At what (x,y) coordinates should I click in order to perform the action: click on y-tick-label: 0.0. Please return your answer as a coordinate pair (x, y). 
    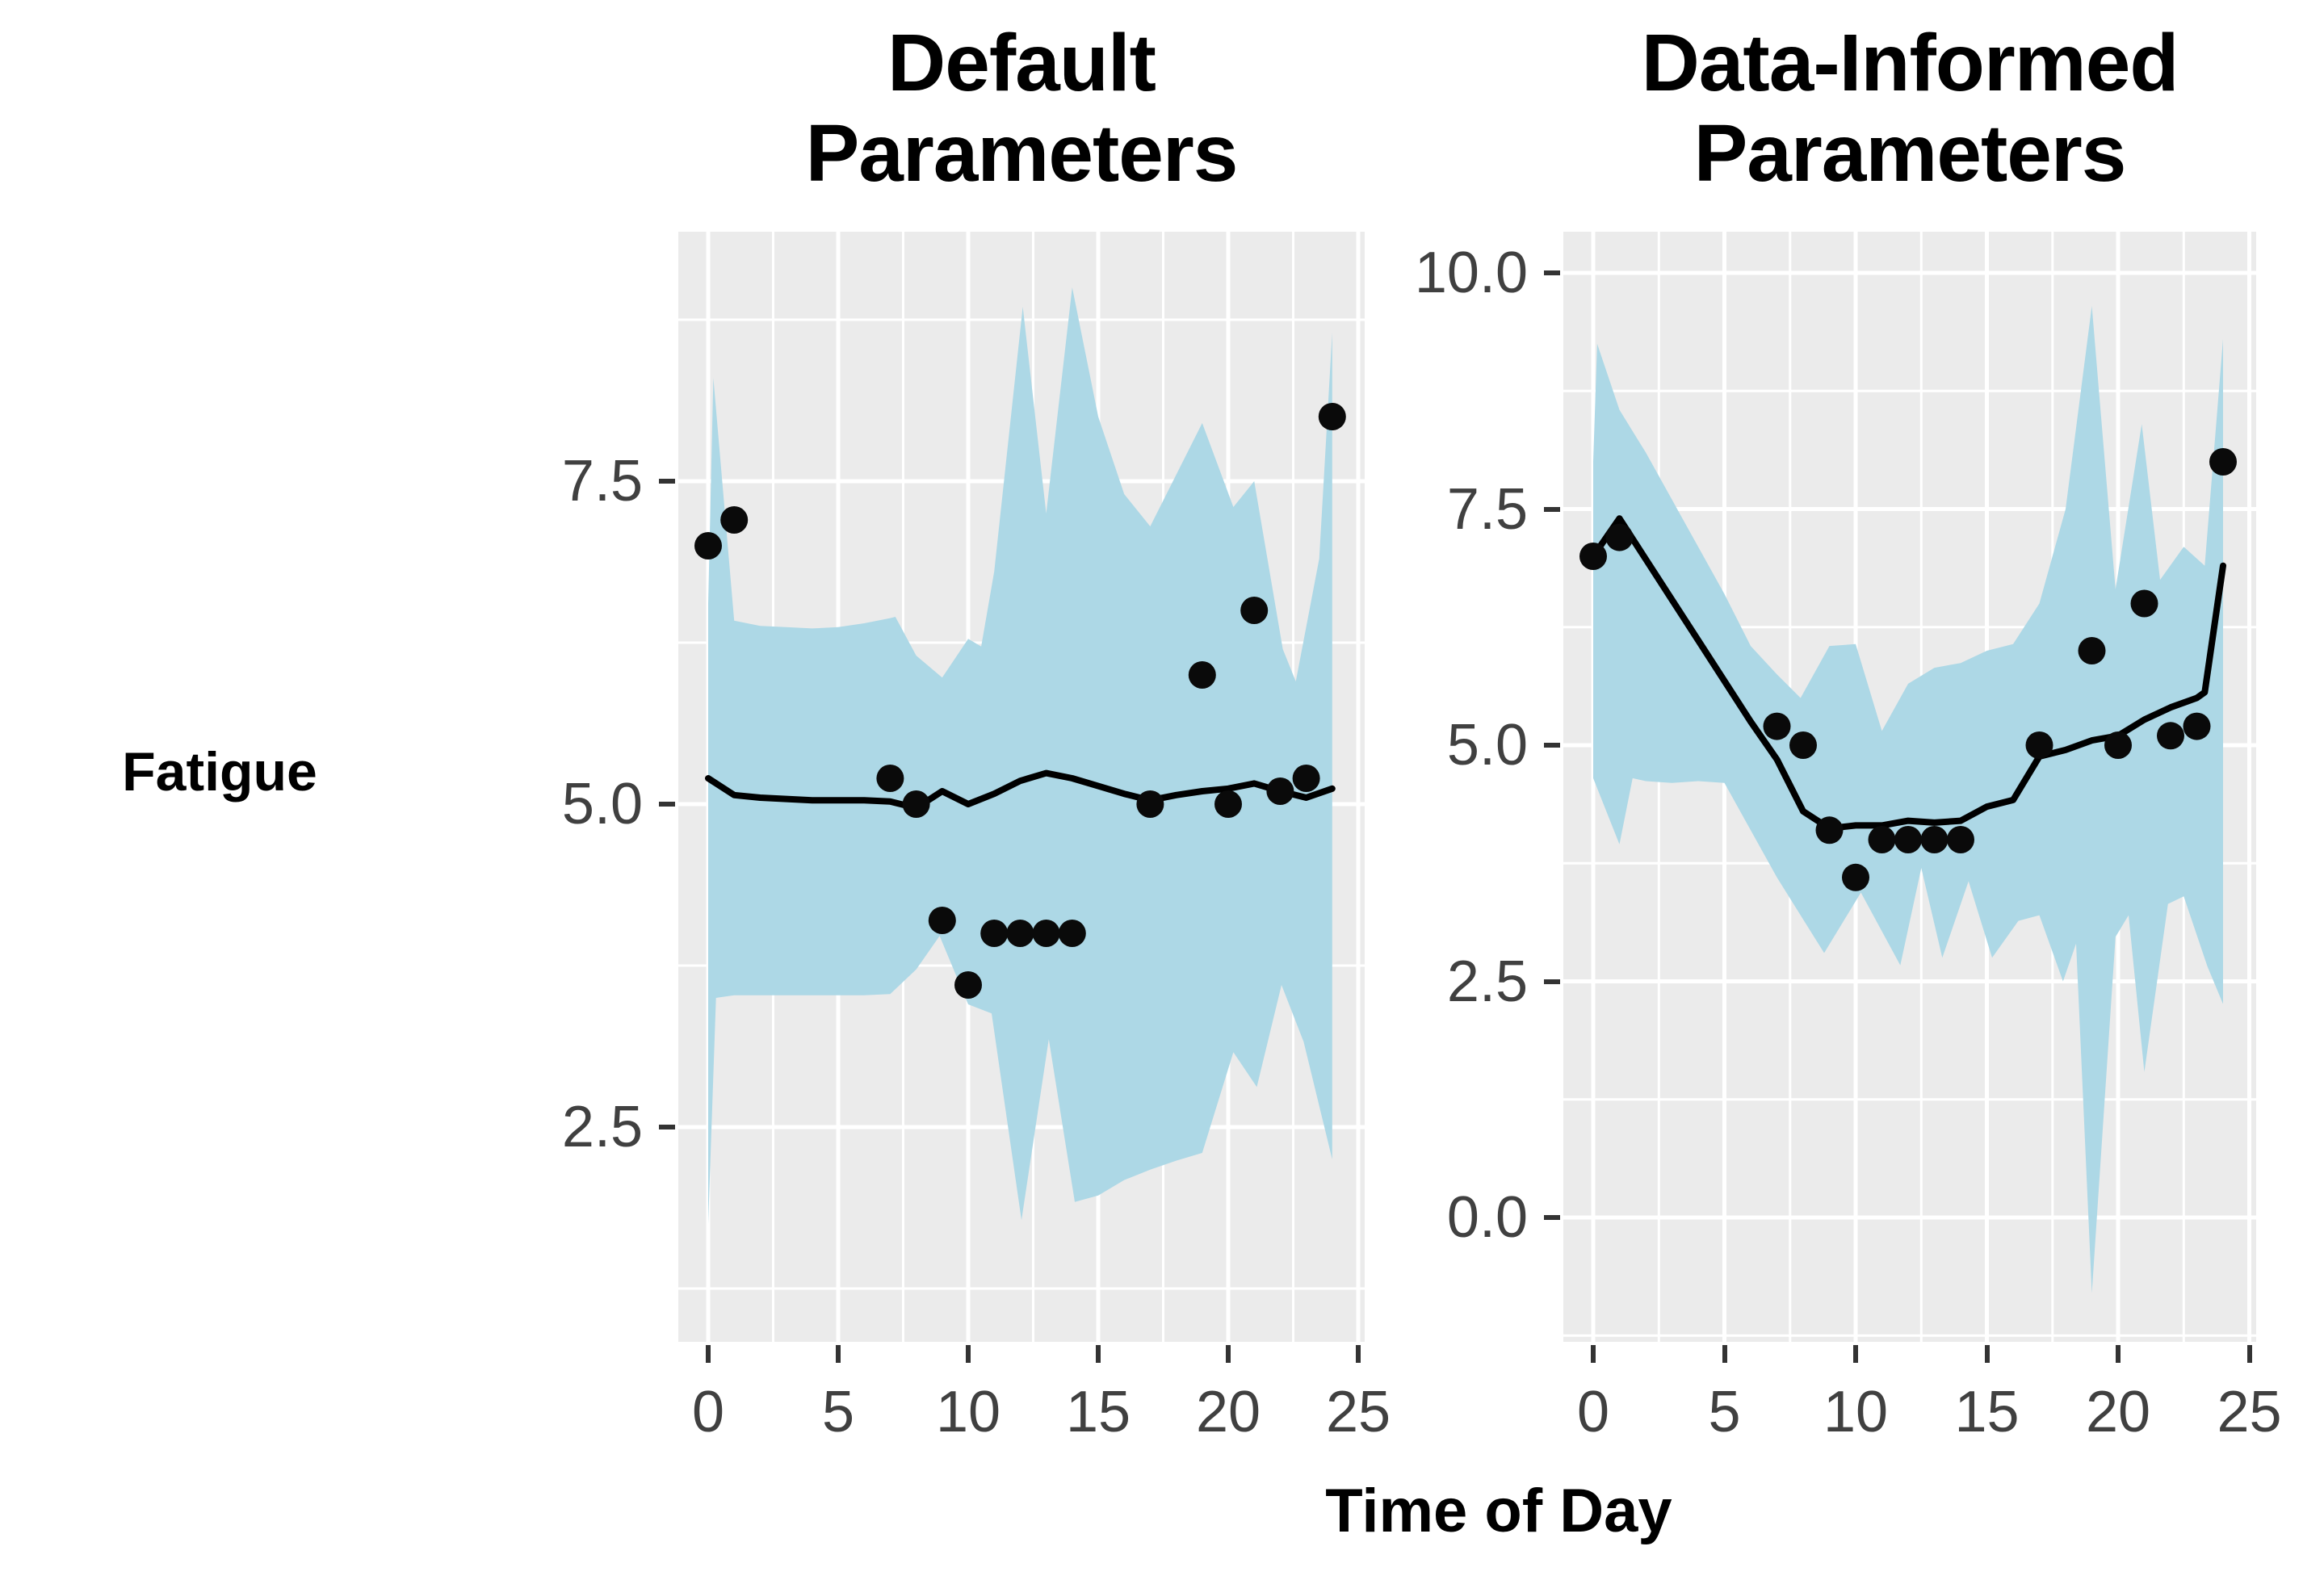
    Looking at the image, I should click on (1487, 1217).